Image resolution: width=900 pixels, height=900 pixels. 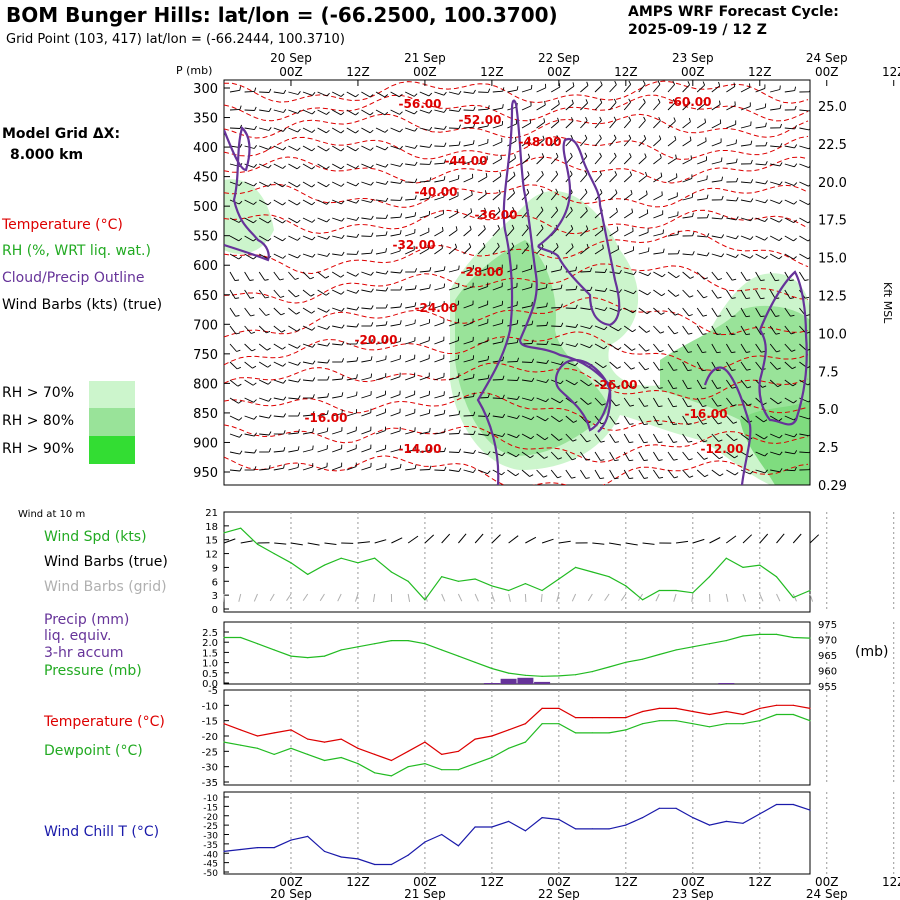 I want to click on wind-speed-point, so click(x=509, y=590).